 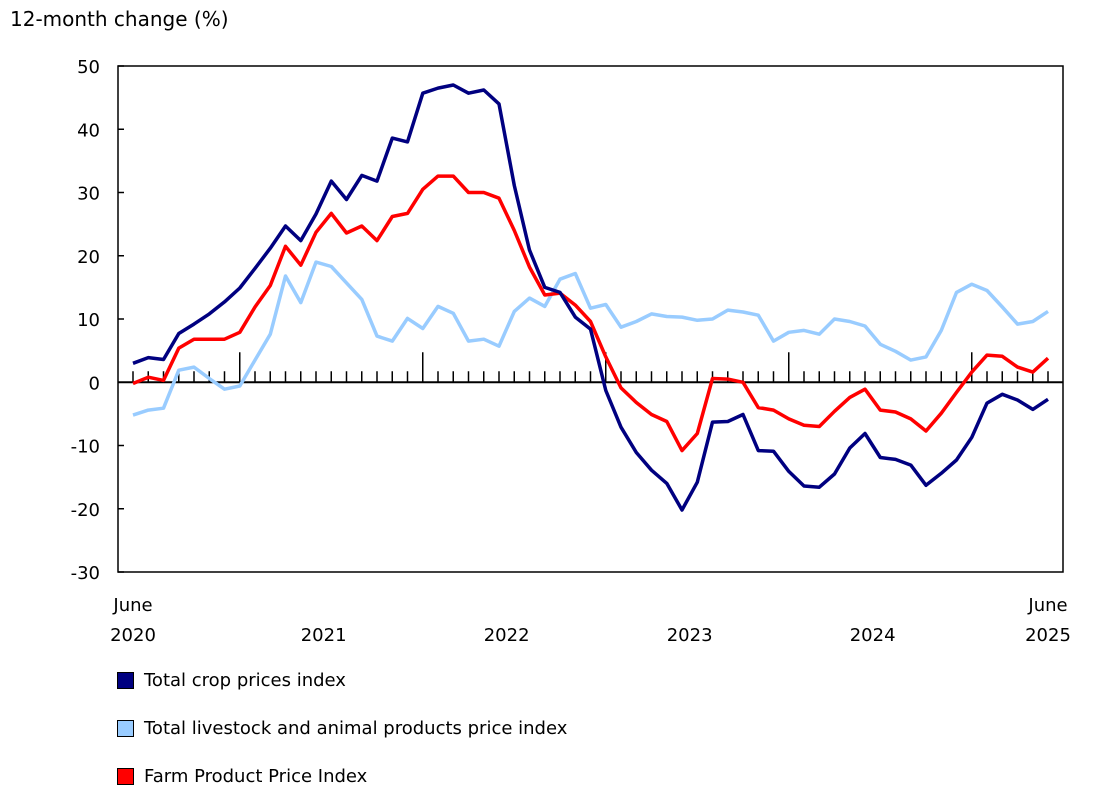 What do you see at coordinates (88, 320) in the screenshot?
I see `y-tick-label: 10` at bounding box center [88, 320].